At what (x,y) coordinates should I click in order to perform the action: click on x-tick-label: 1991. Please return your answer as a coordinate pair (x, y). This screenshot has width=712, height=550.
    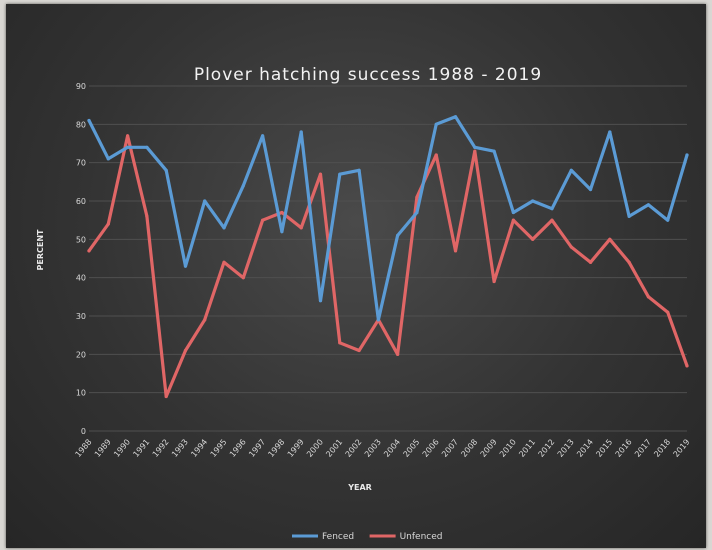
    Looking at the image, I should click on (141, 448).